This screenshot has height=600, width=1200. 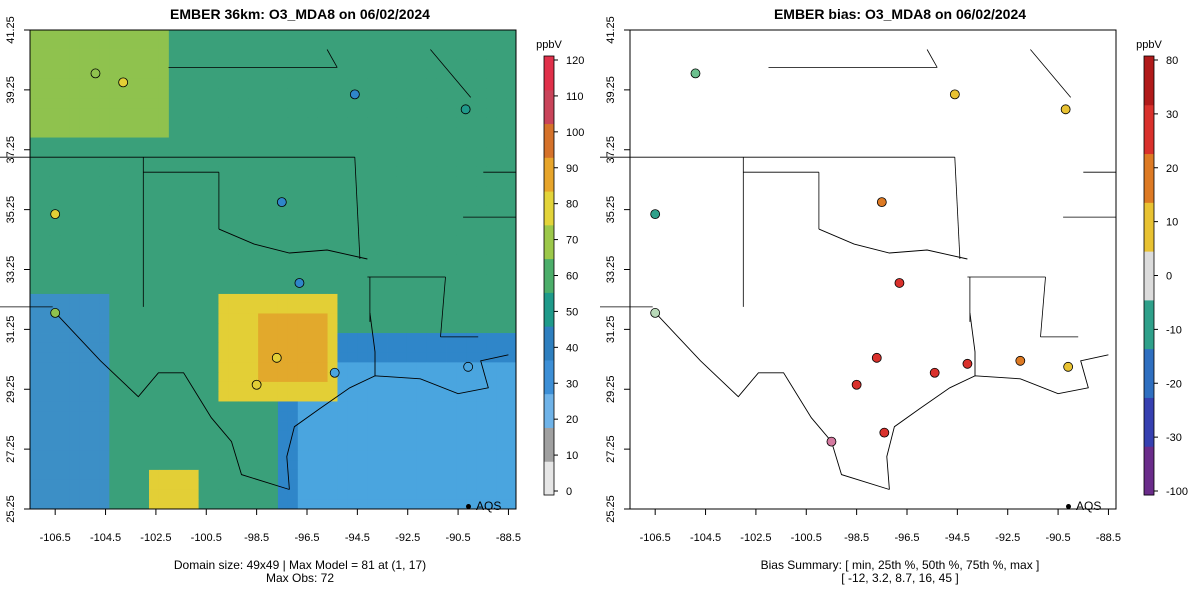 What do you see at coordinates (1177, 492) in the screenshot?
I see `colorbar-tick-label: -100` at bounding box center [1177, 492].